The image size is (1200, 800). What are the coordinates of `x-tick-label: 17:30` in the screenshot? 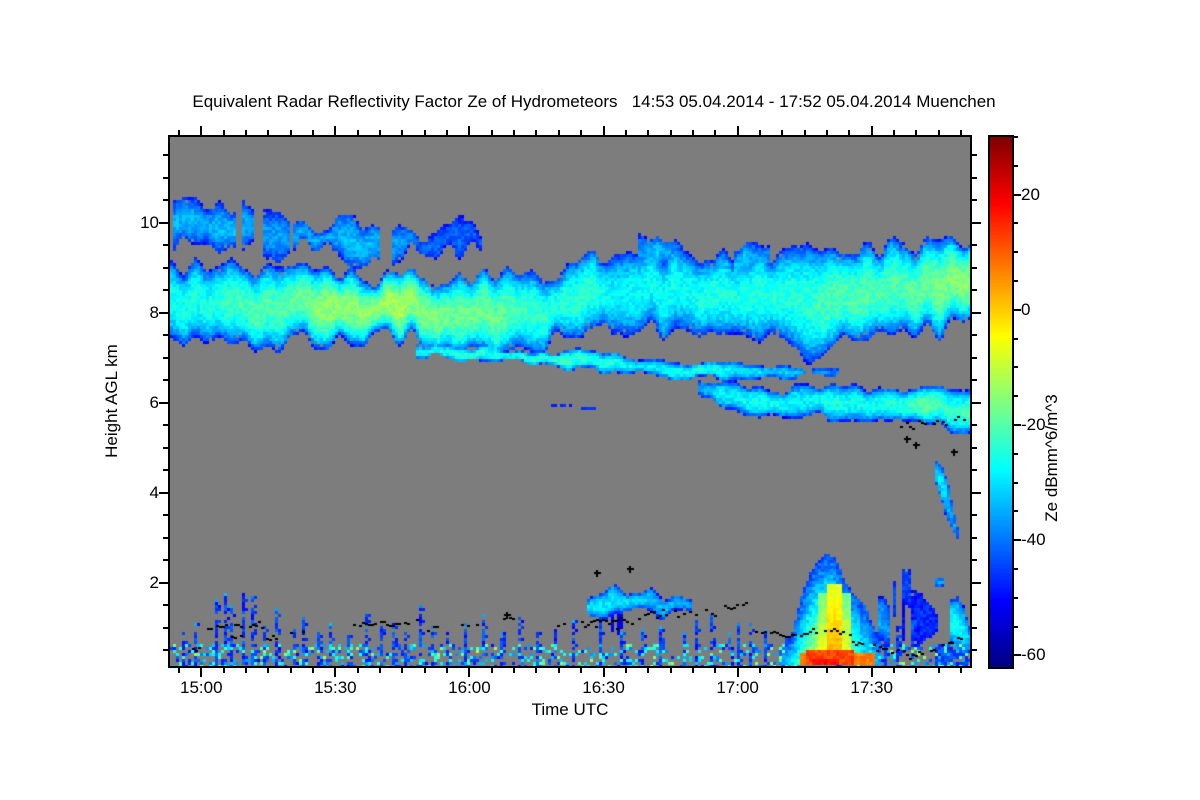 It's located at (871, 687).